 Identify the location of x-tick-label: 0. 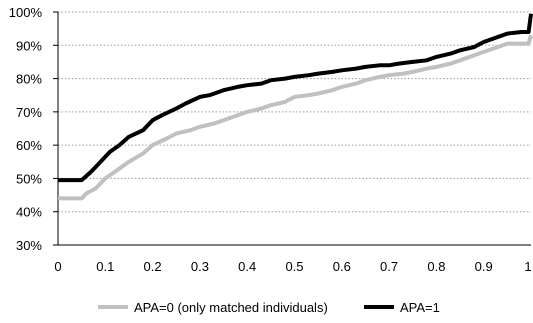
(57, 266).